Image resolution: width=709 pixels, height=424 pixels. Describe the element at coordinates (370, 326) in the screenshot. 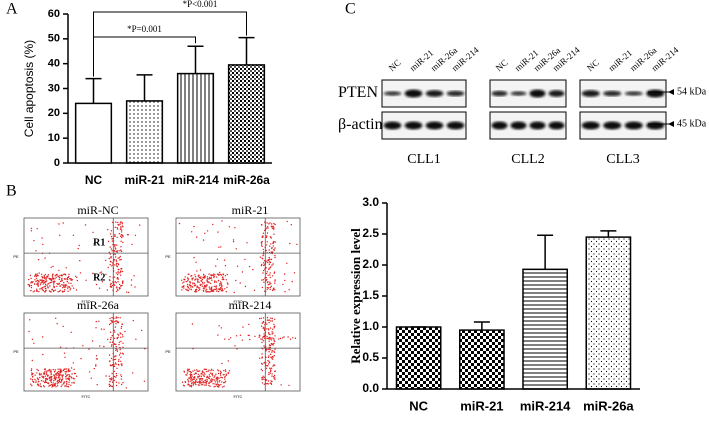

I see `y-tick-label: 1.0` at that location.